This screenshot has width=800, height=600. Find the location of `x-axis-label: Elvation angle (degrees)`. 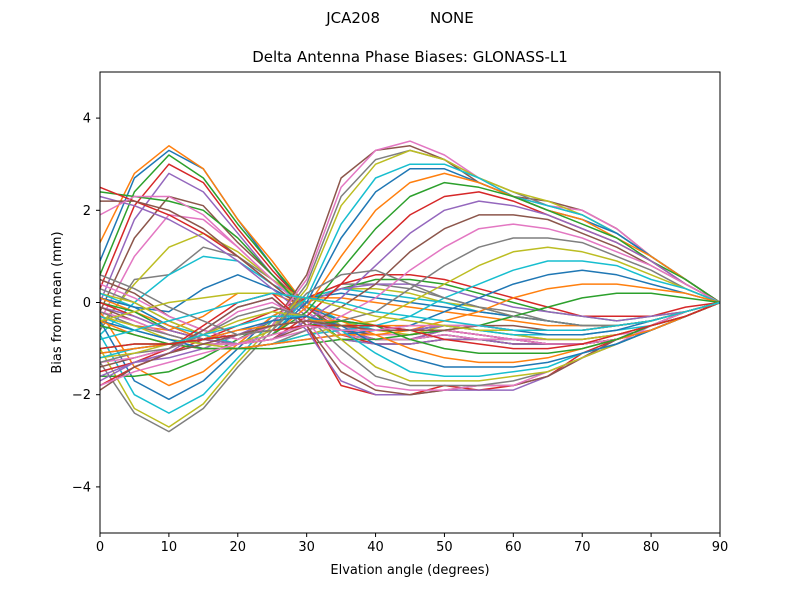

x-axis-label: Elvation angle (degrees) is located at coordinates (409, 570).